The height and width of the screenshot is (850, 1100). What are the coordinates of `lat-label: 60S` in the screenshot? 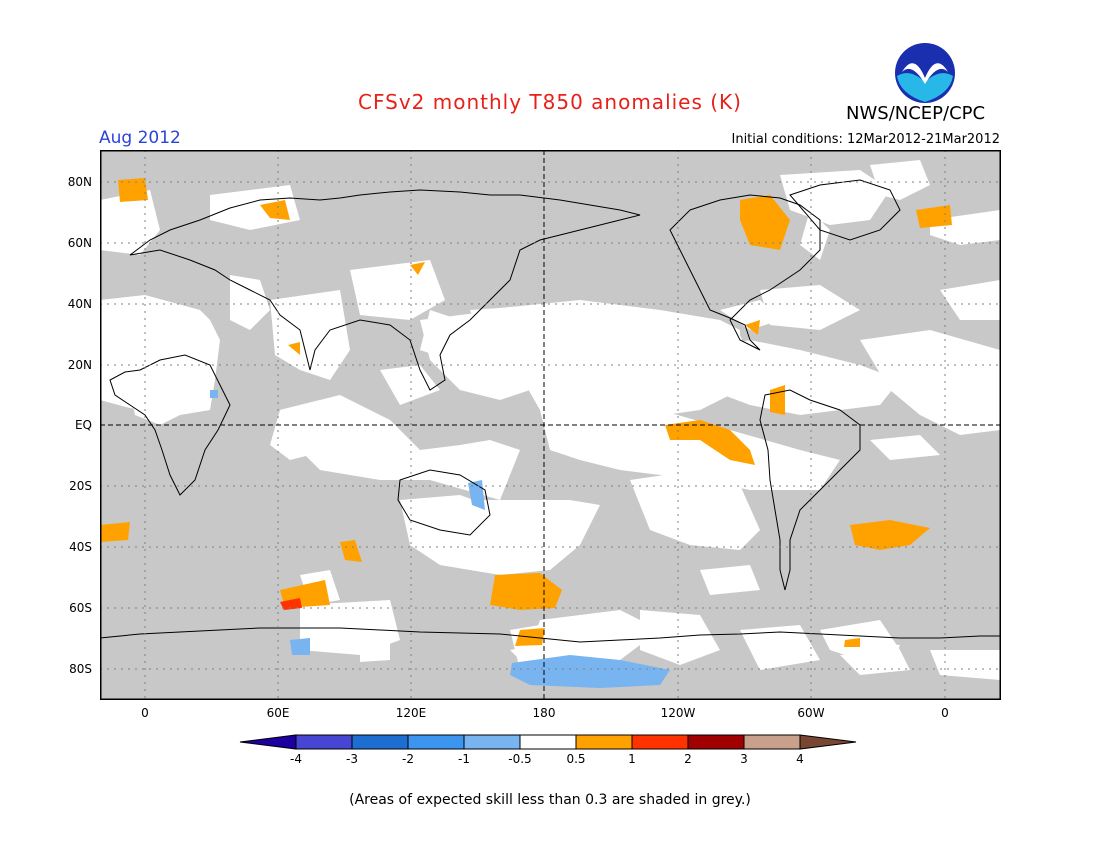 It's located at (80, 608).